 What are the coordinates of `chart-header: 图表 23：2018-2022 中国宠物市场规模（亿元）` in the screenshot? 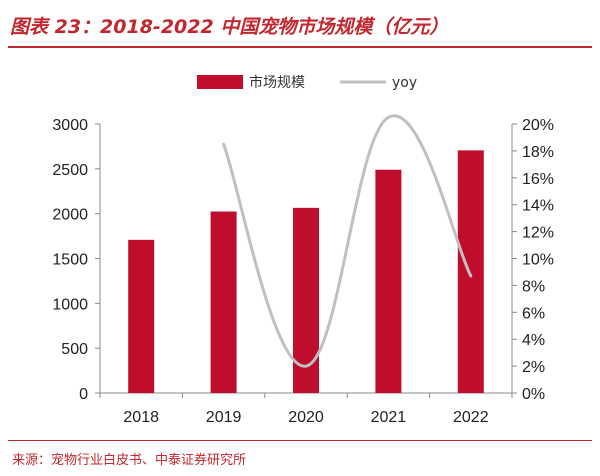 It's located at (300, 26).